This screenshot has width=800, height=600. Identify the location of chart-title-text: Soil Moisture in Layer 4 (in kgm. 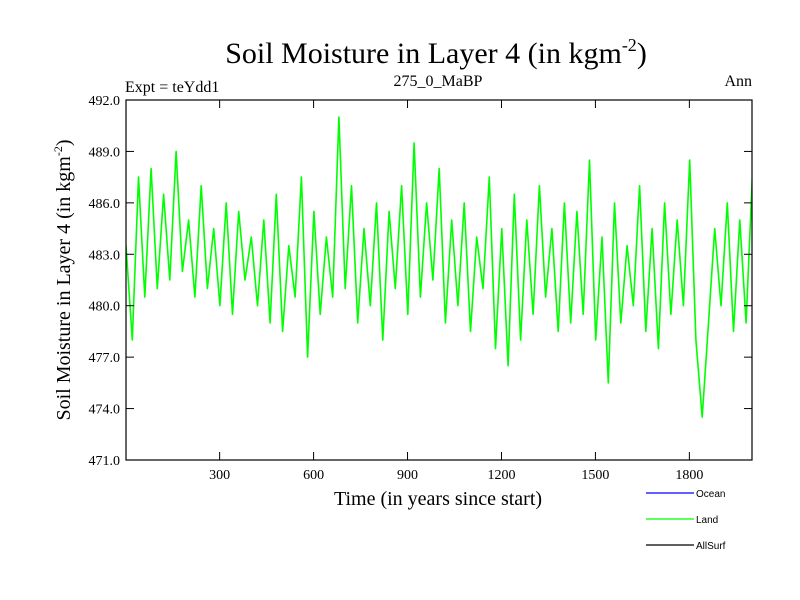
(423, 53).